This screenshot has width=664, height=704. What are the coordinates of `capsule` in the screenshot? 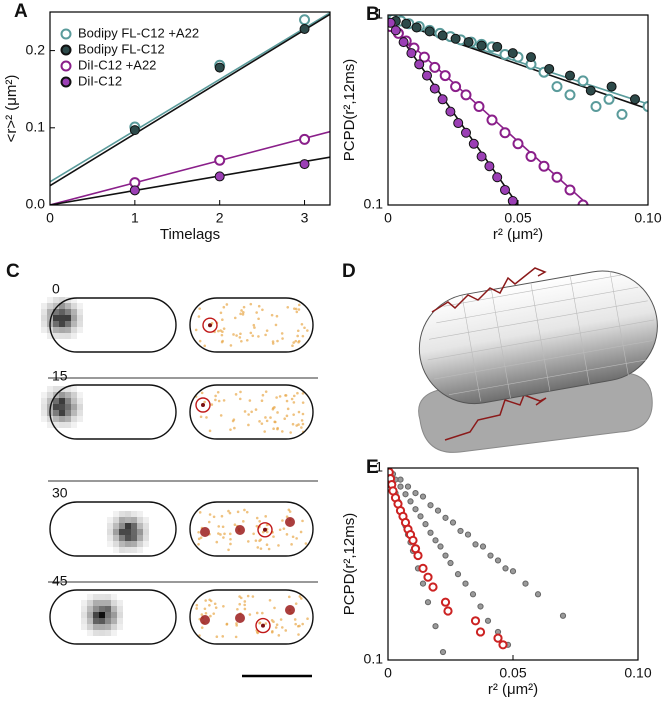 It's located at (538, 337).